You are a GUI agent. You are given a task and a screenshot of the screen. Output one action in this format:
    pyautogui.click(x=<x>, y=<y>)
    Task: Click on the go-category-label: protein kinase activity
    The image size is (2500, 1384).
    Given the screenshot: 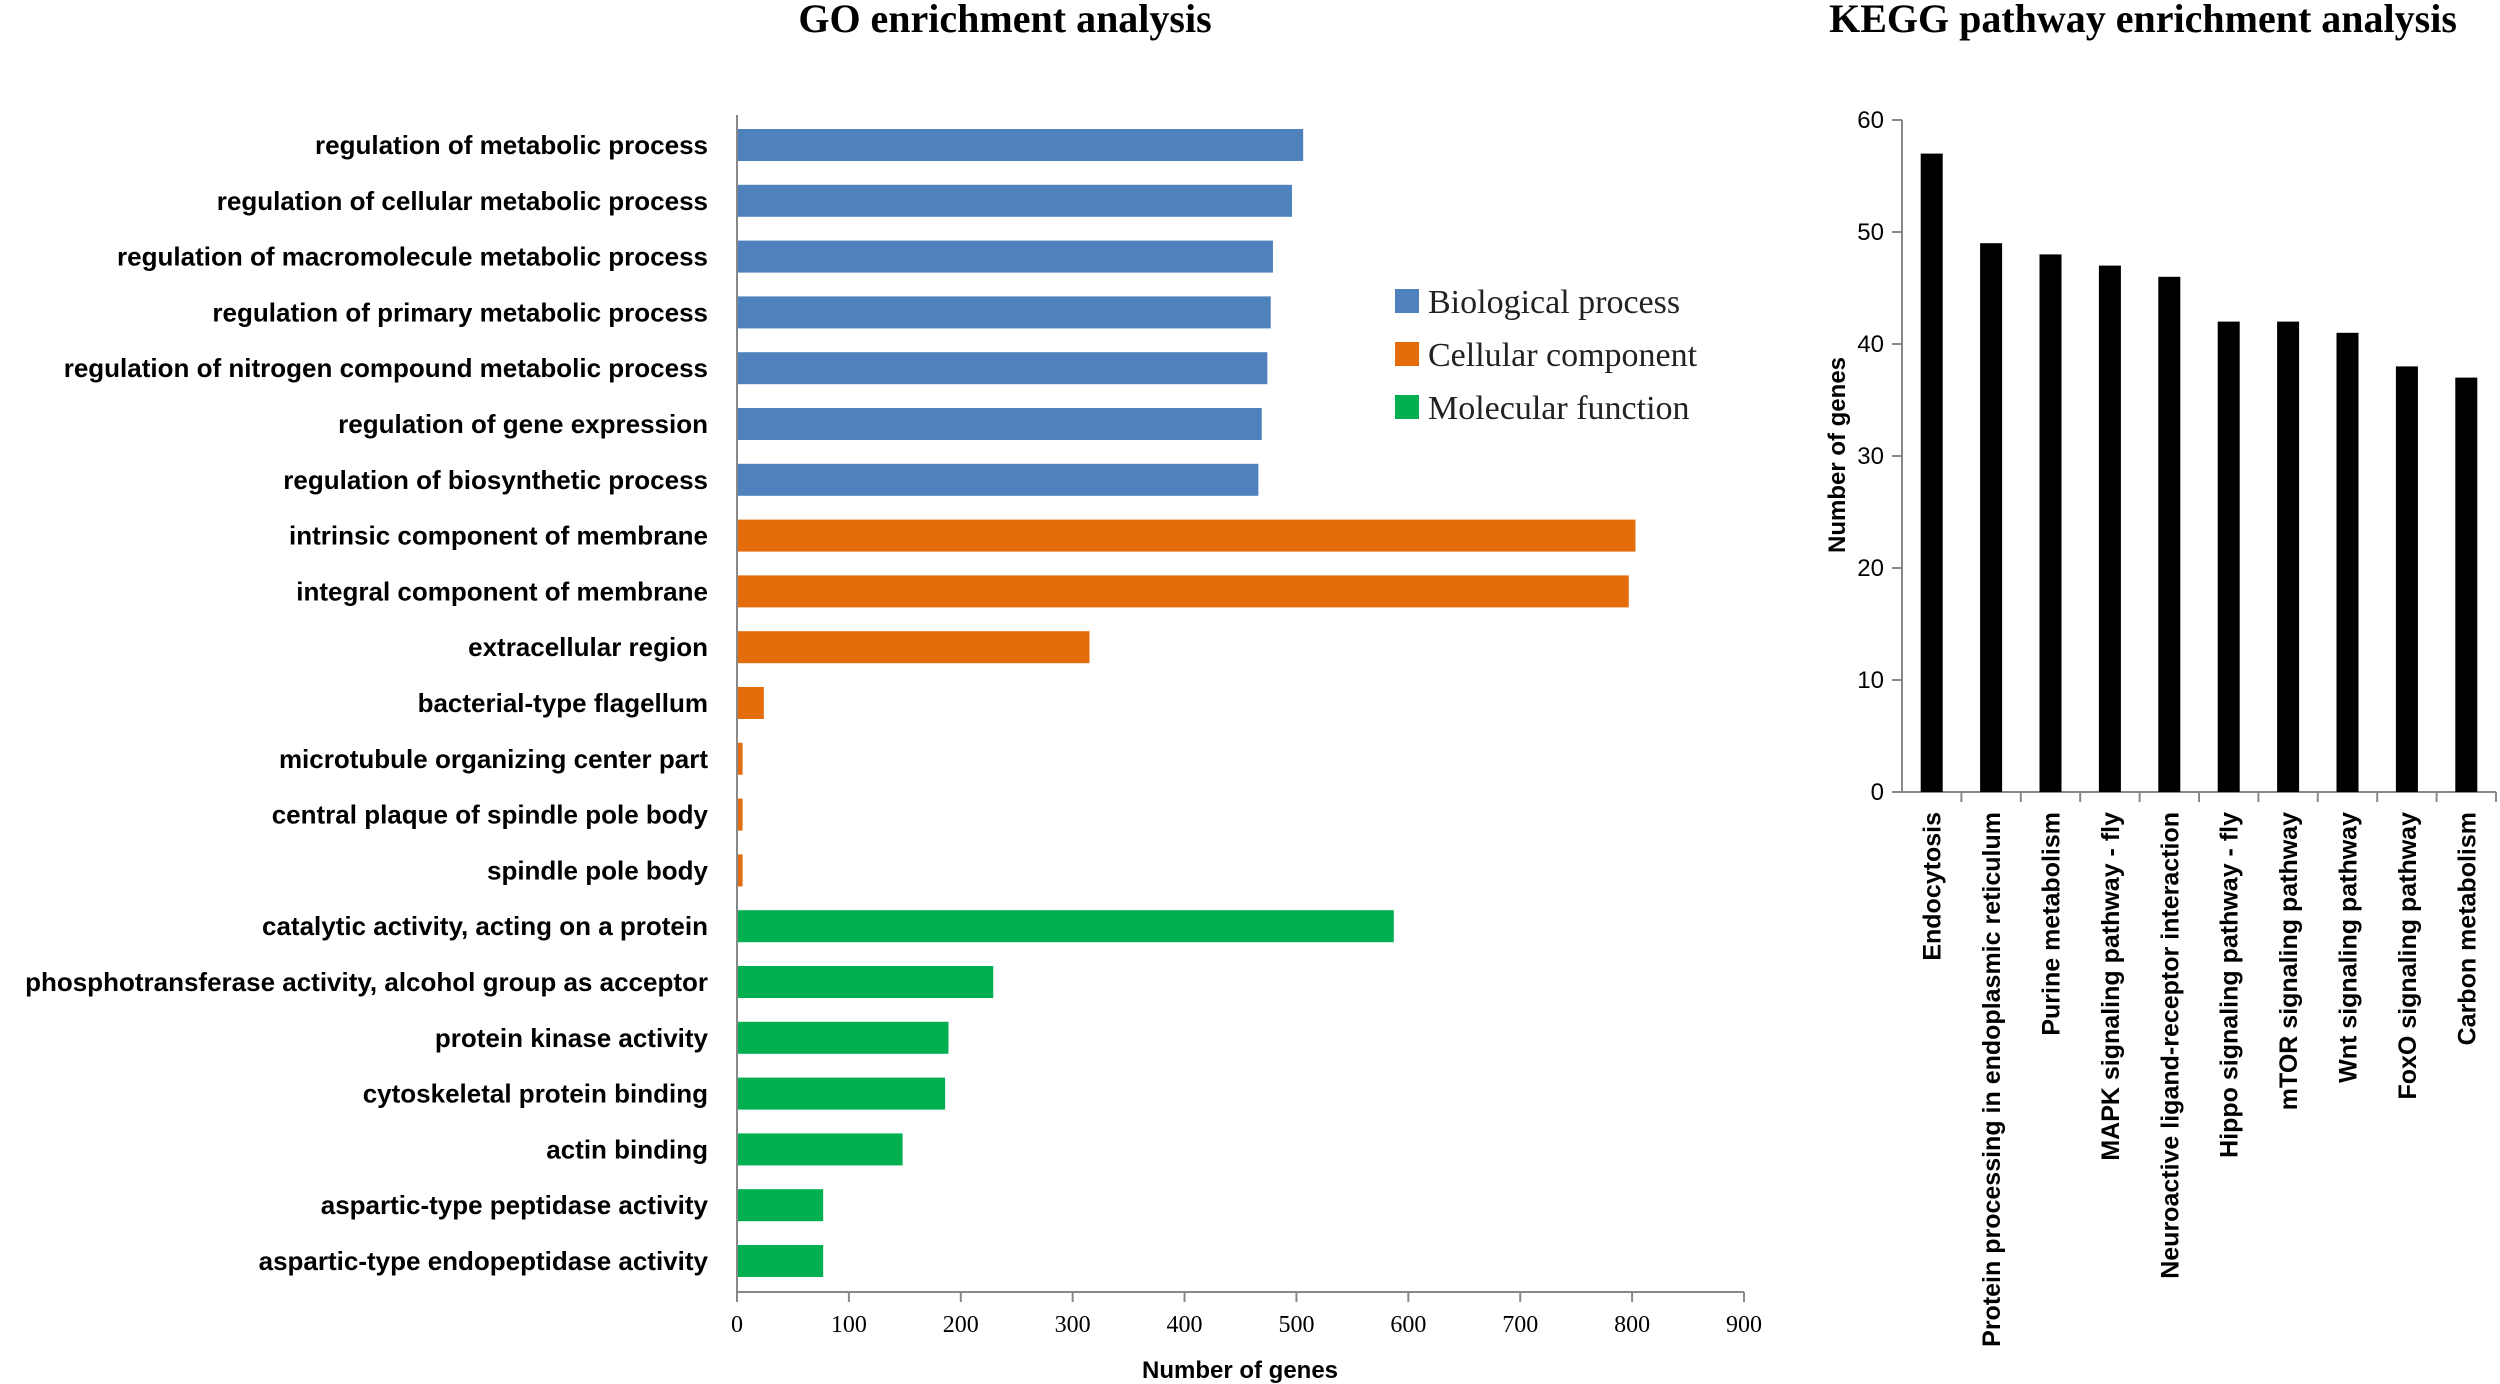 What is the action you would take?
    pyautogui.click(x=572, y=1038)
    